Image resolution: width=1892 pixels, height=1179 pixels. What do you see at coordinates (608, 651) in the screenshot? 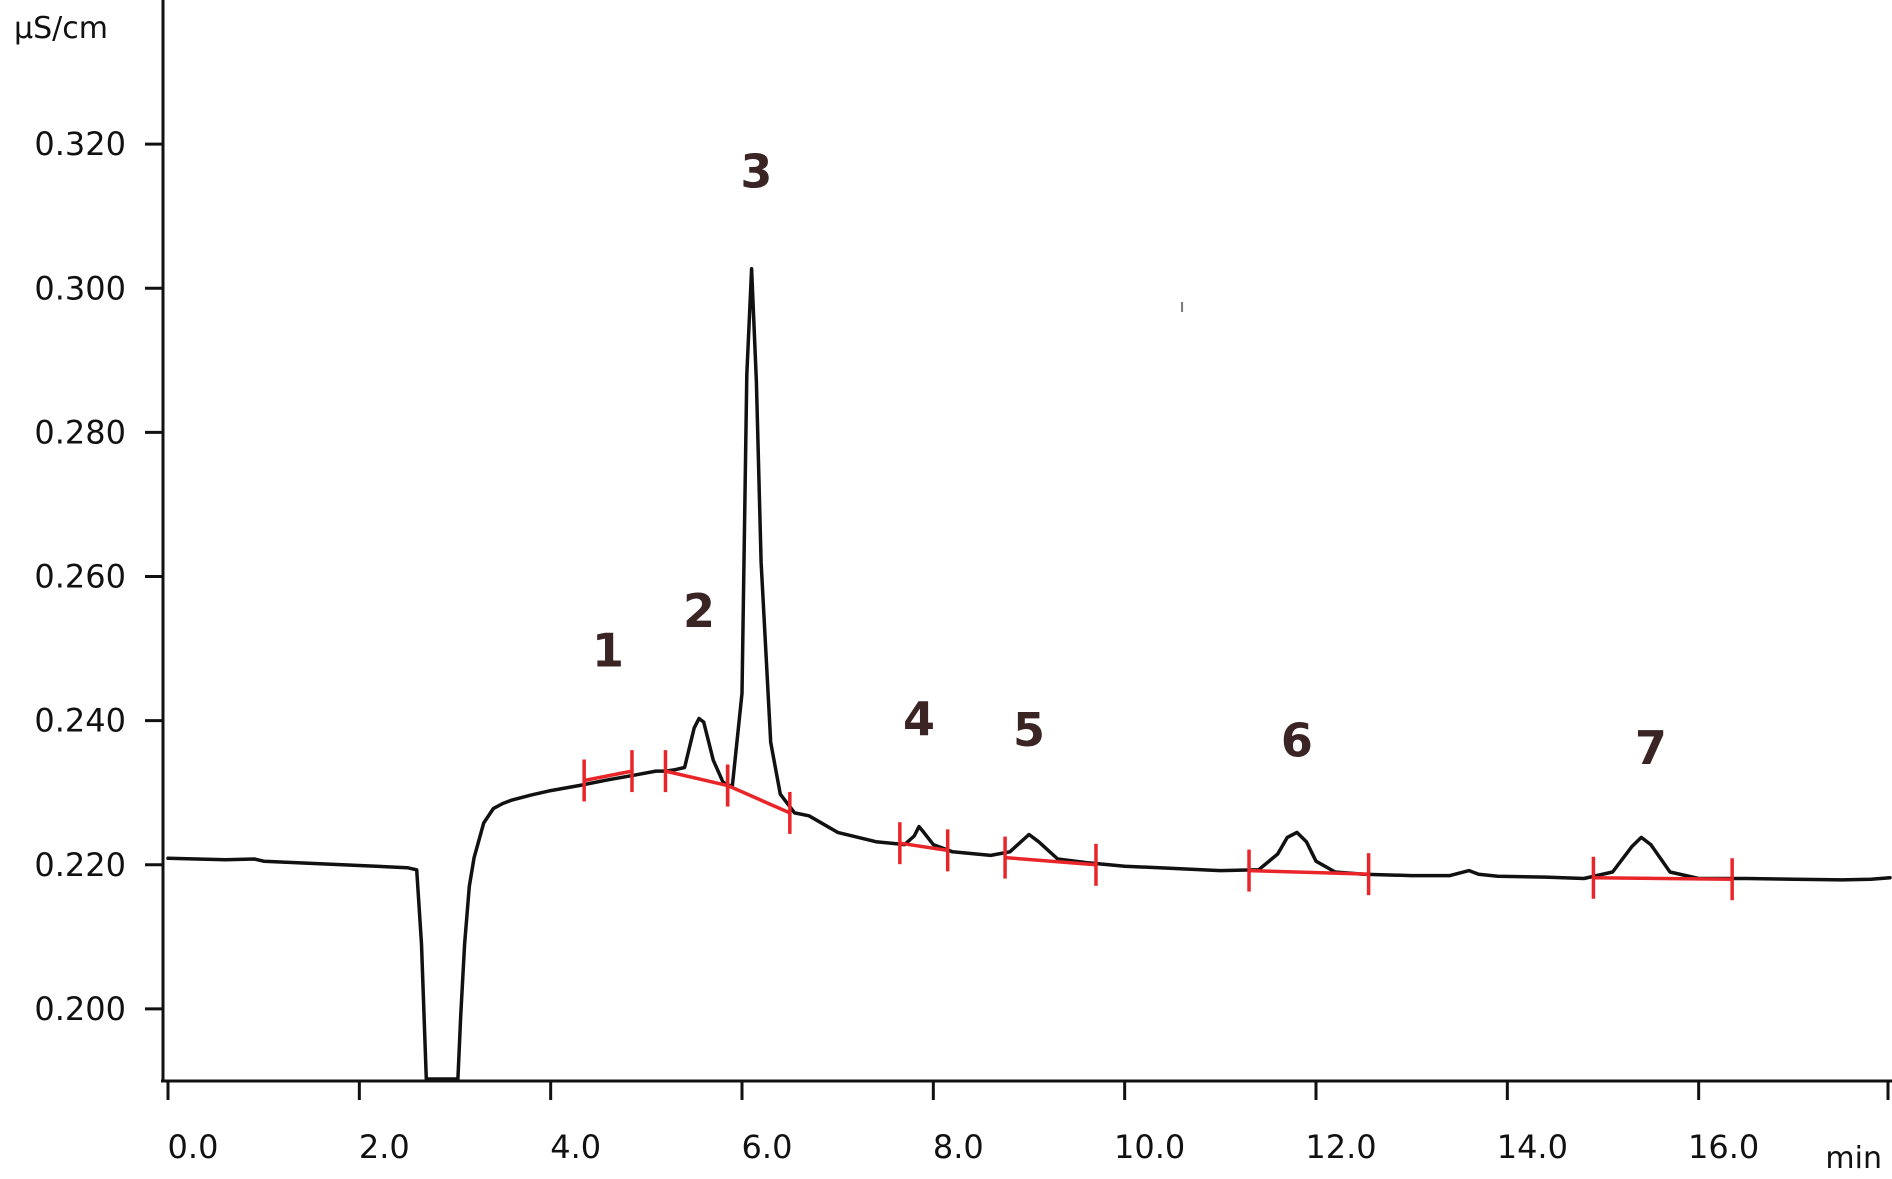
I see `peak-label: 1` at bounding box center [608, 651].